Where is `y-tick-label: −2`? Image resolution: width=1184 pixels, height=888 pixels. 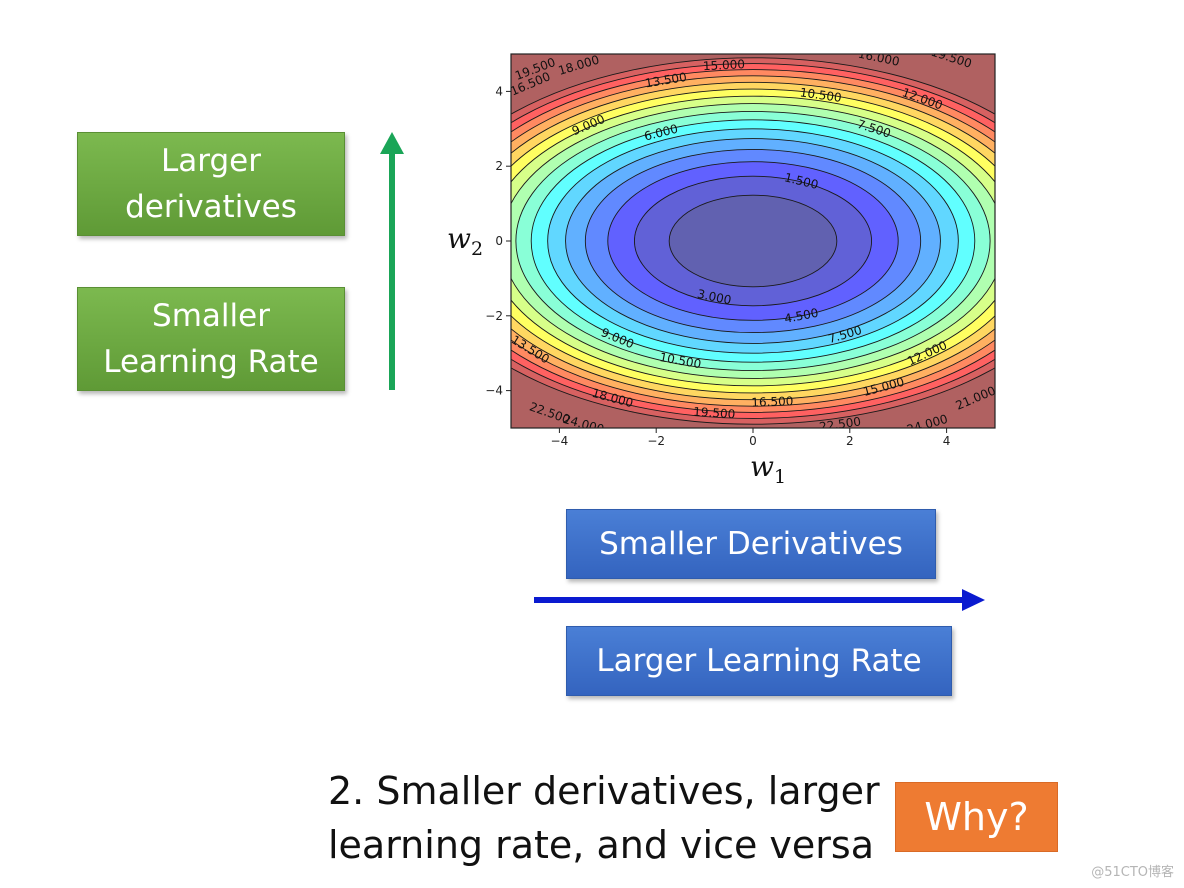 y-tick-label: −2 is located at coordinates (494, 316).